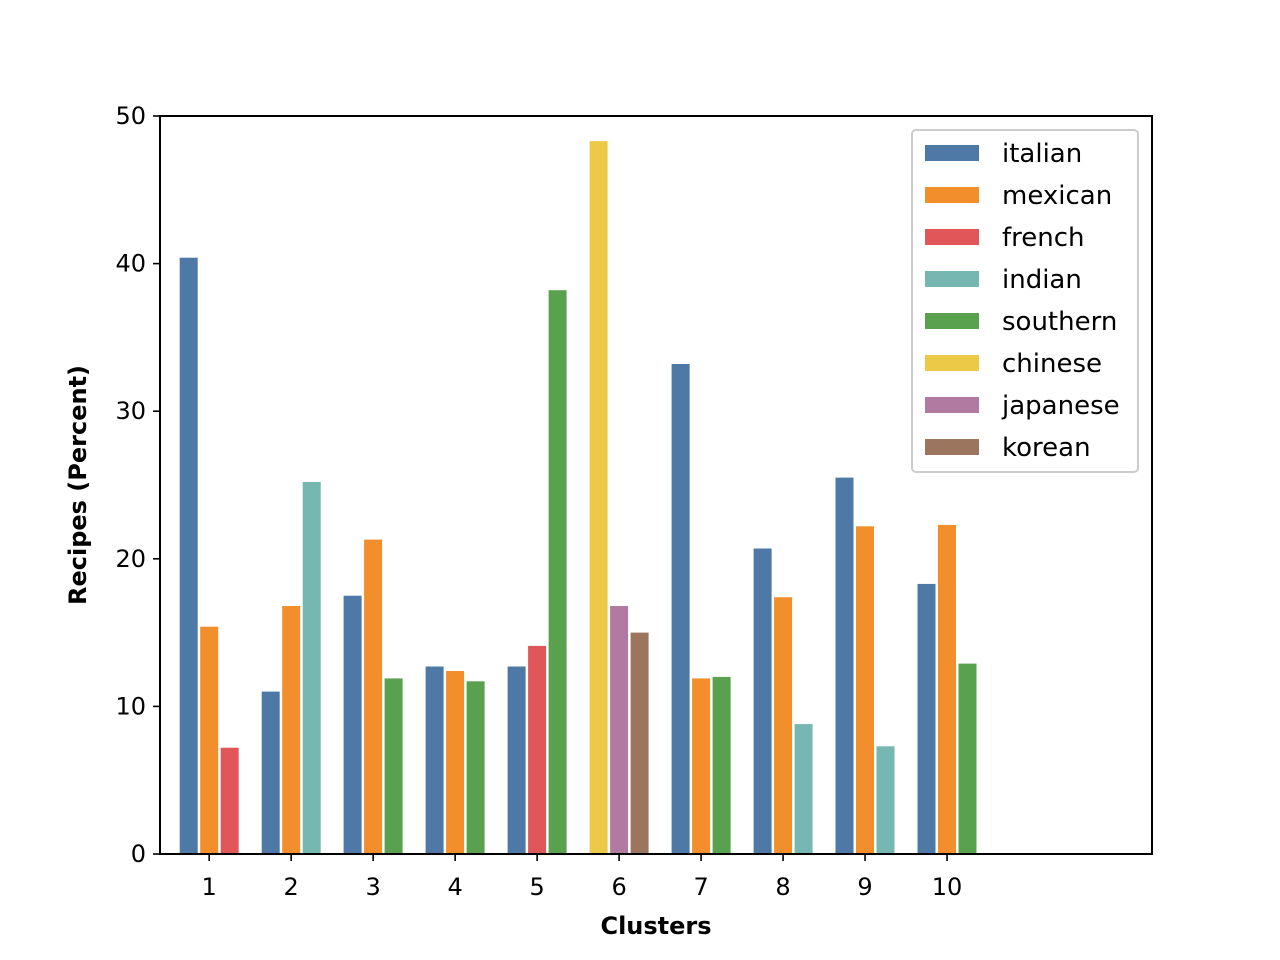 The height and width of the screenshot is (960, 1280). I want to click on bar-cluster-6-chinese, so click(598, 498).